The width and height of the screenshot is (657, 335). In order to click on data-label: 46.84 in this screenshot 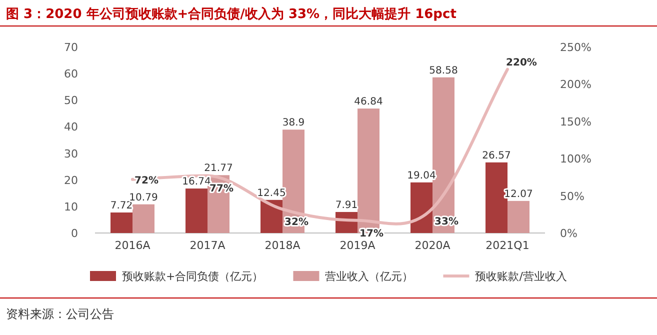, I will do `click(368, 102)`.